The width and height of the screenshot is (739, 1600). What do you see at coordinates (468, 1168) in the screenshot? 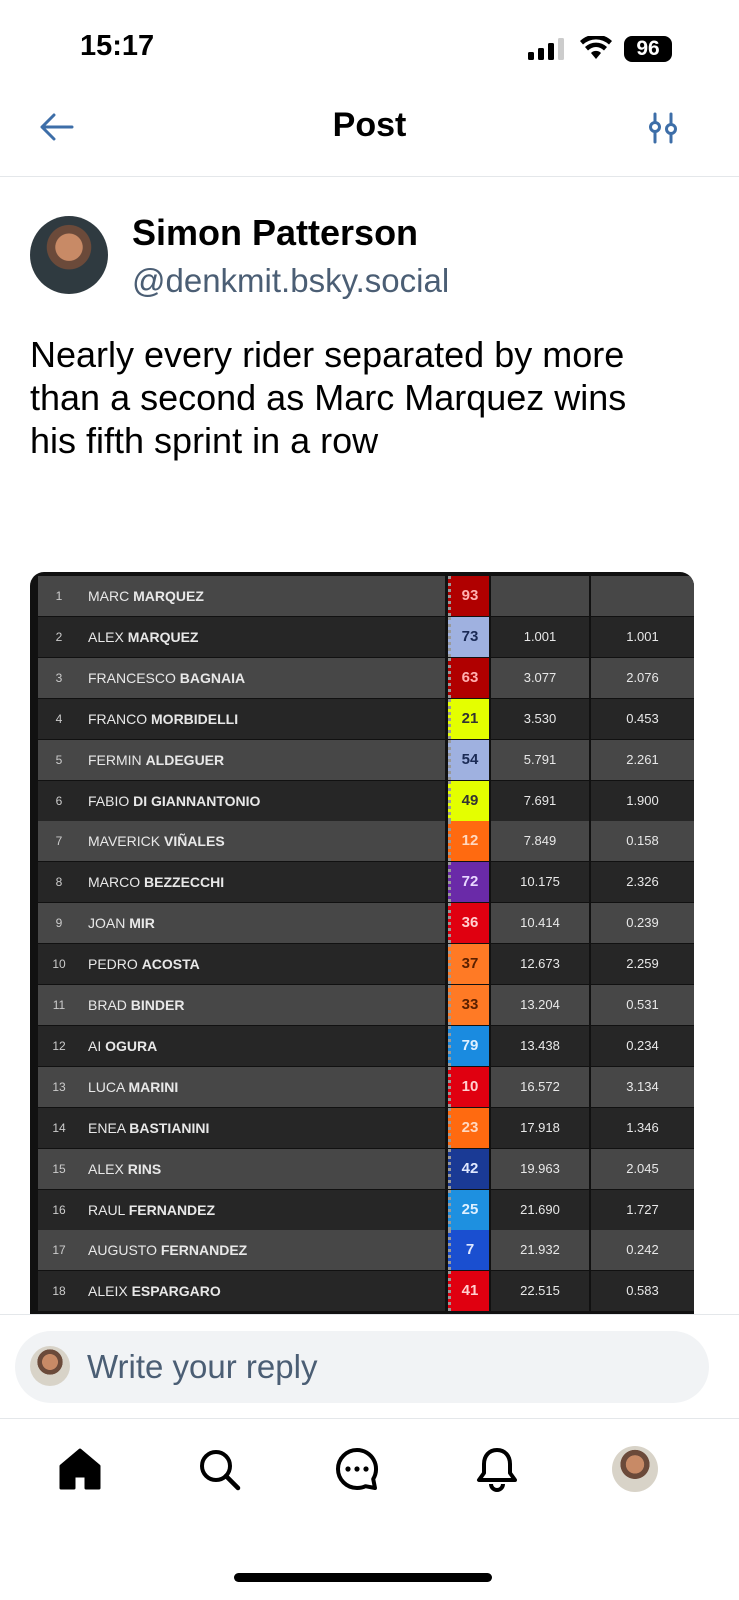
I see `rider-number: 42` at bounding box center [468, 1168].